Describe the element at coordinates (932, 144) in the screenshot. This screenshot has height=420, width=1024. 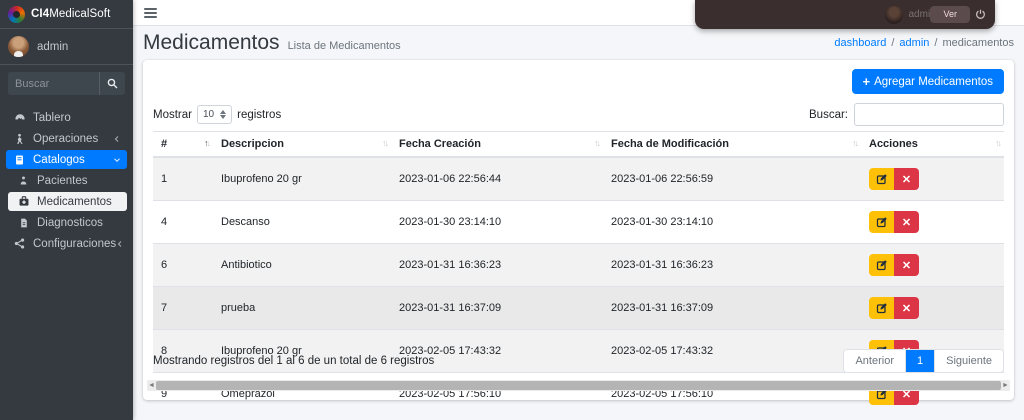
I see `col-header-acciones: Acciones ↑↓` at that location.